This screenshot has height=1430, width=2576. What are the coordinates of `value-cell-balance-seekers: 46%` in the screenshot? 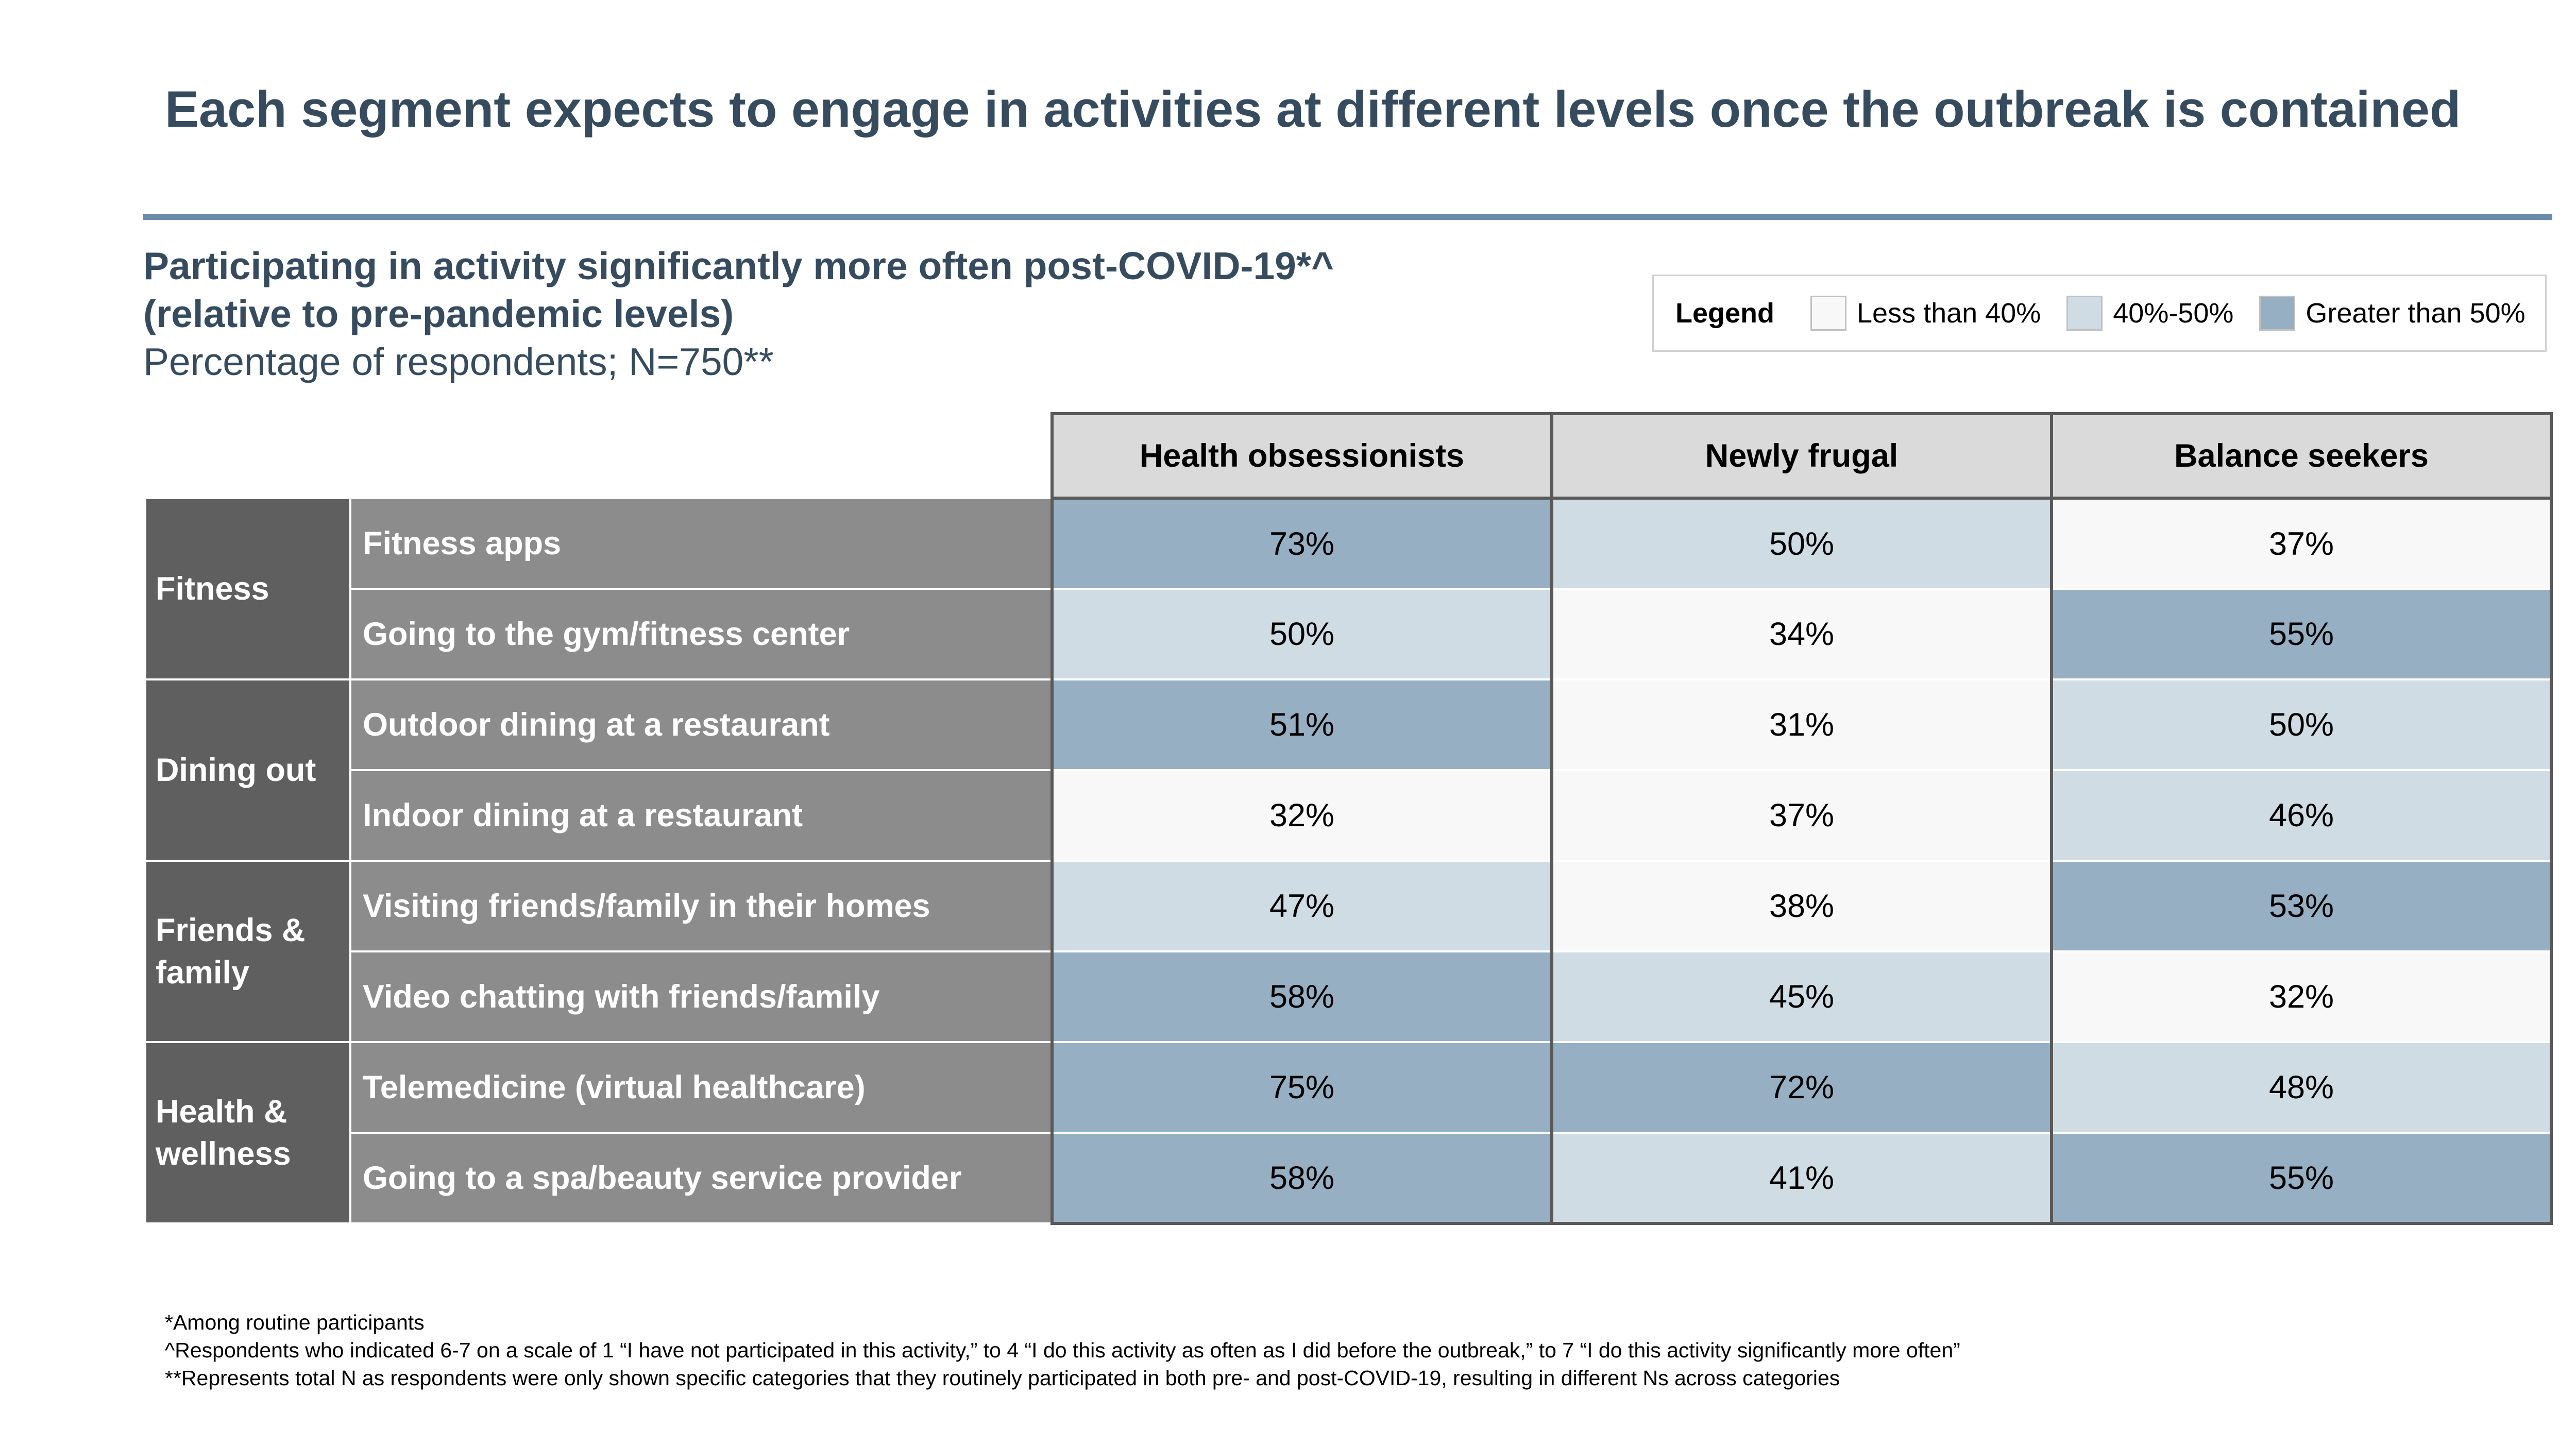 It's located at (2301, 815).